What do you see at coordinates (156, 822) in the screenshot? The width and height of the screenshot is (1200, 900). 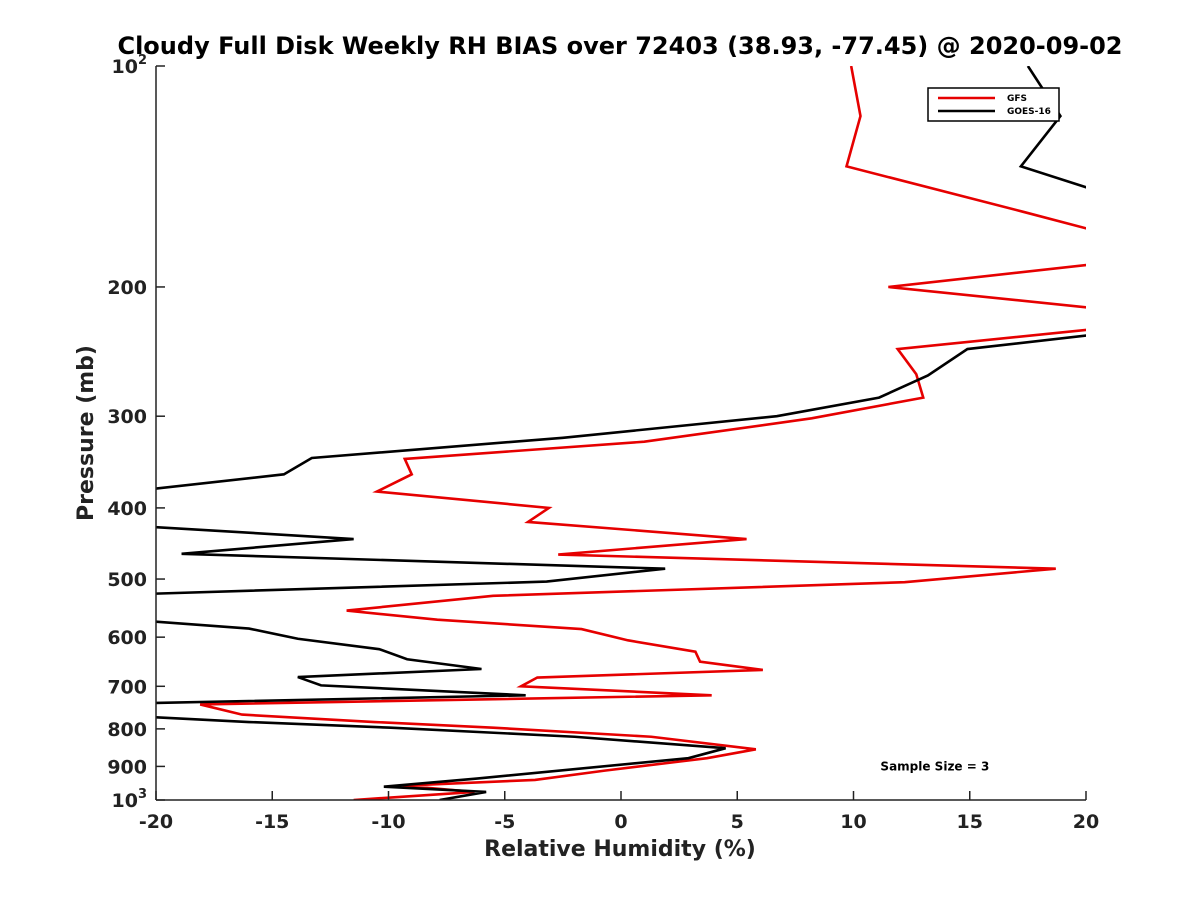 I see `x-tick-label: -20` at bounding box center [156, 822].